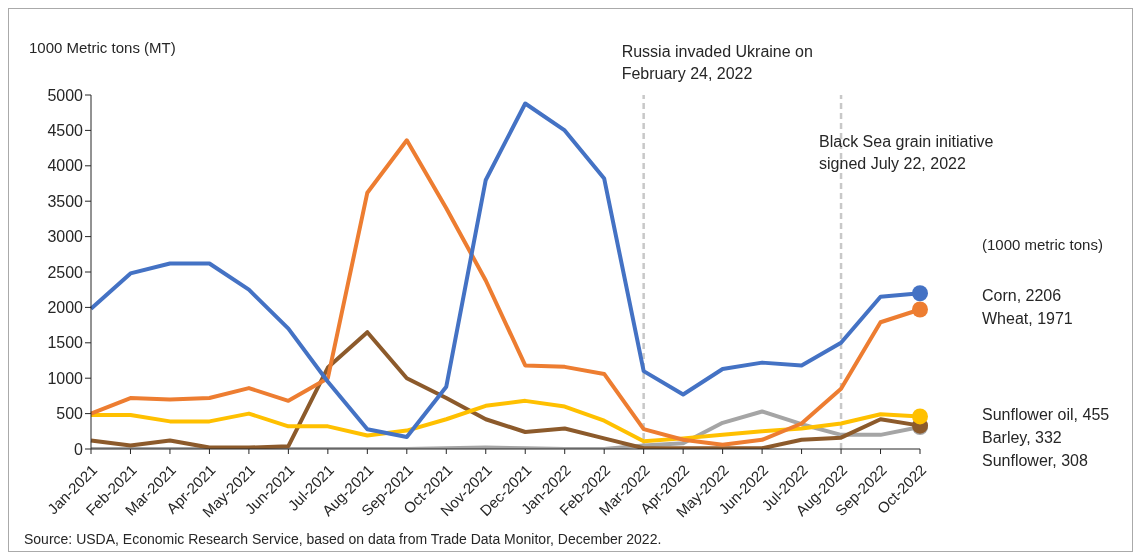 Image resolution: width=1141 pixels, height=560 pixels. Describe the element at coordinates (65, 201) in the screenshot. I see `y-tick-label: 3500` at that location.